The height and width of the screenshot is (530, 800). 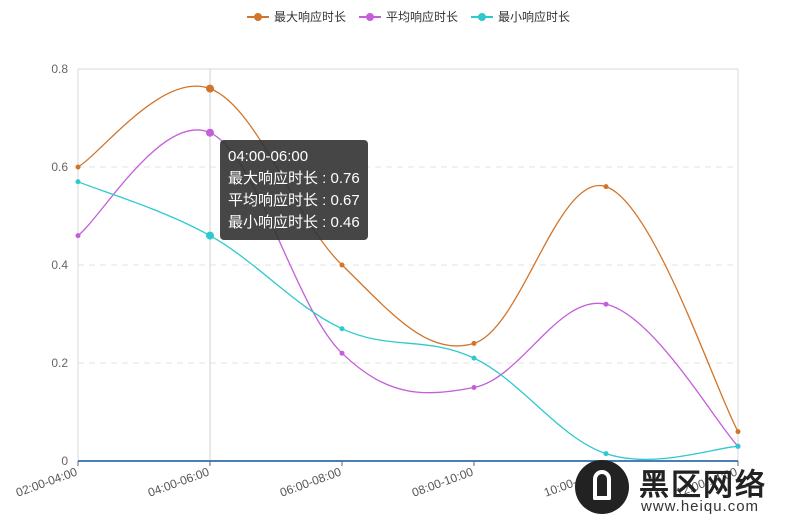 I want to click on x-tick-label: 08:00-10:00, so click(x=442, y=482).